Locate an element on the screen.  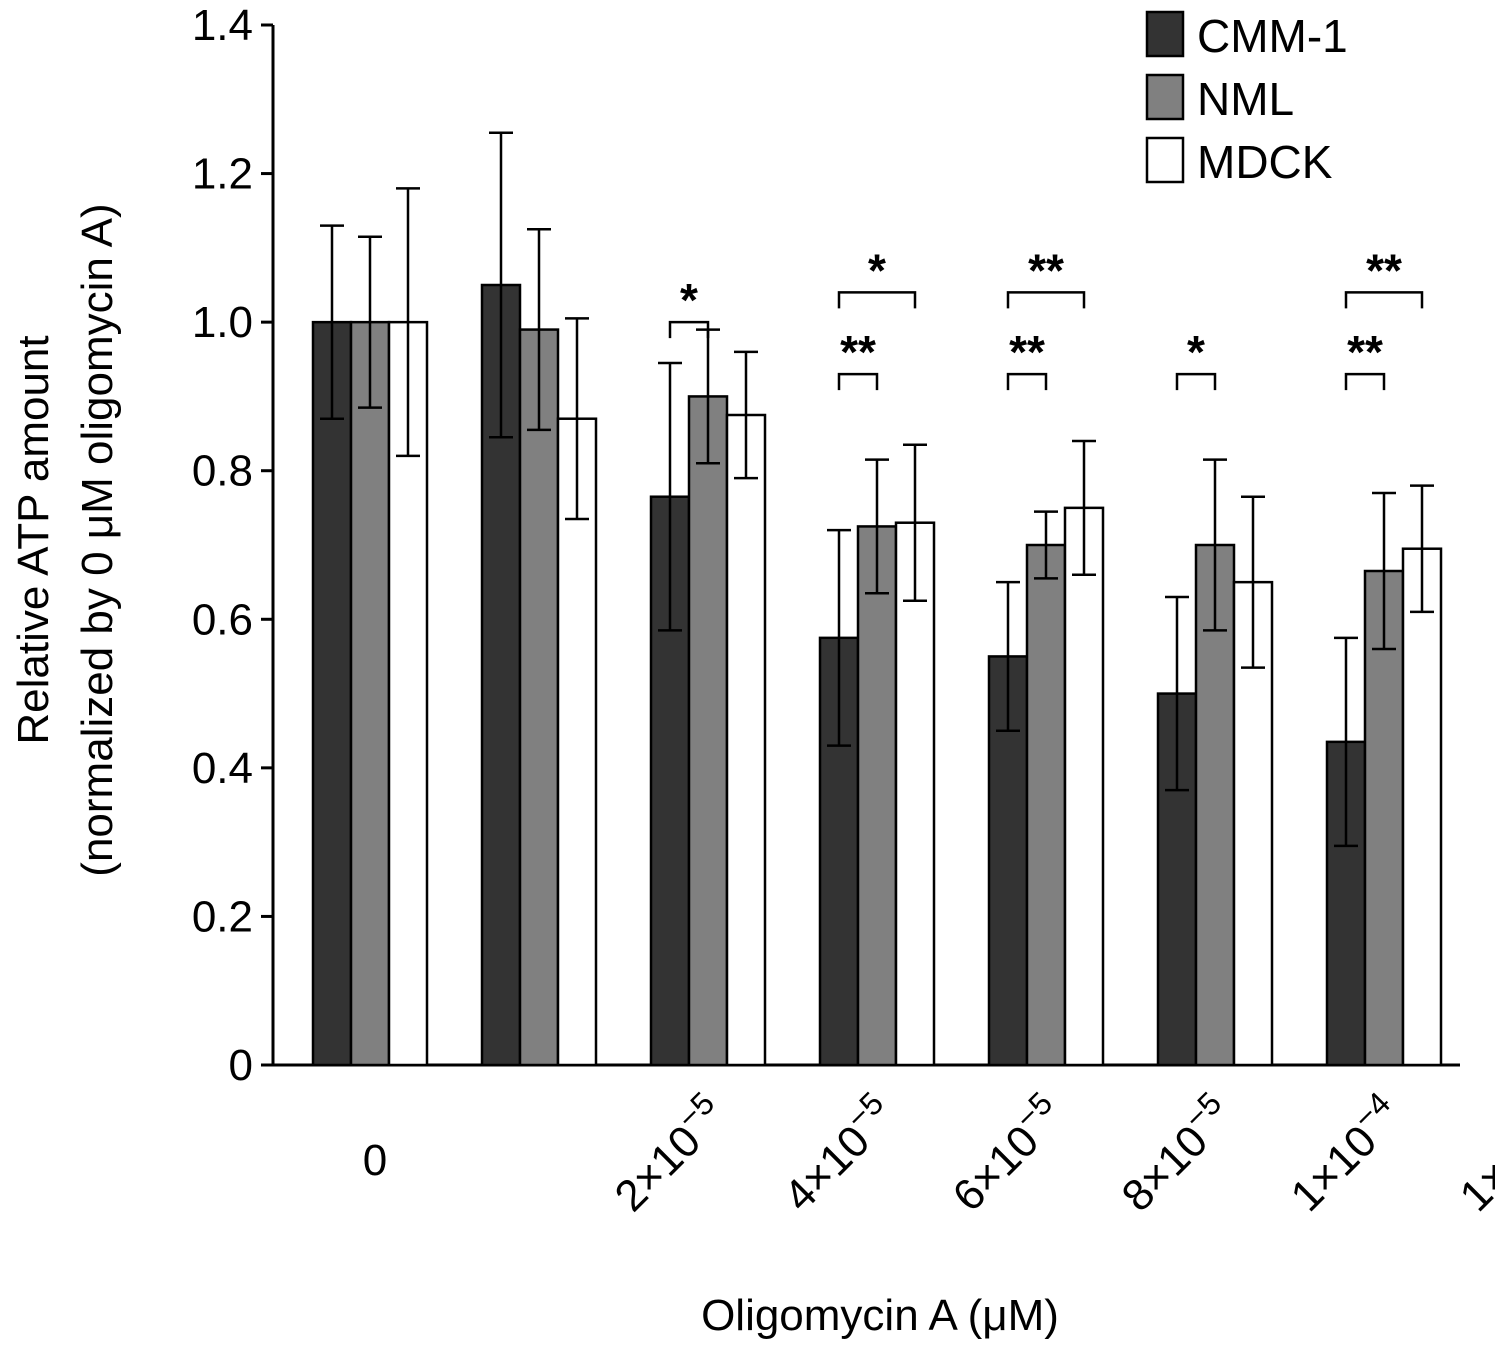
y-tick-label: 1.4 is located at coordinates (222, 25).